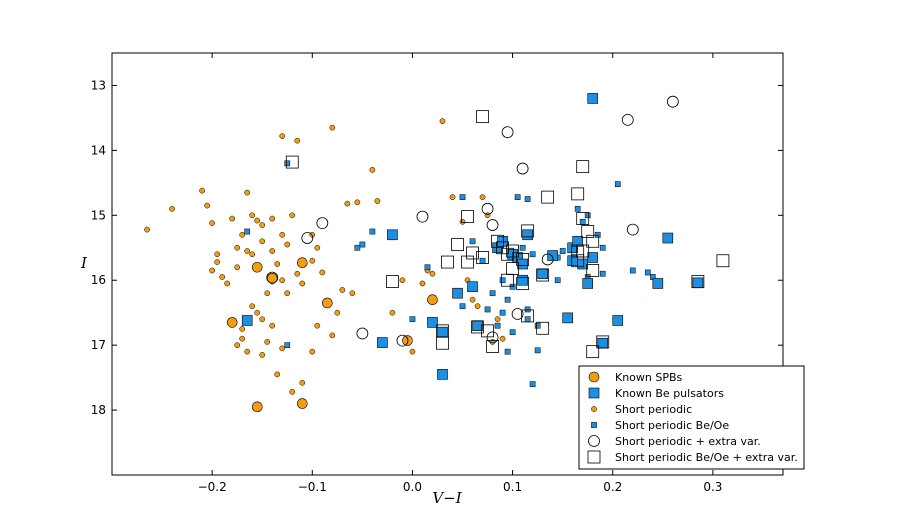  I want to click on y-axis-label: I, so click(84, 263).